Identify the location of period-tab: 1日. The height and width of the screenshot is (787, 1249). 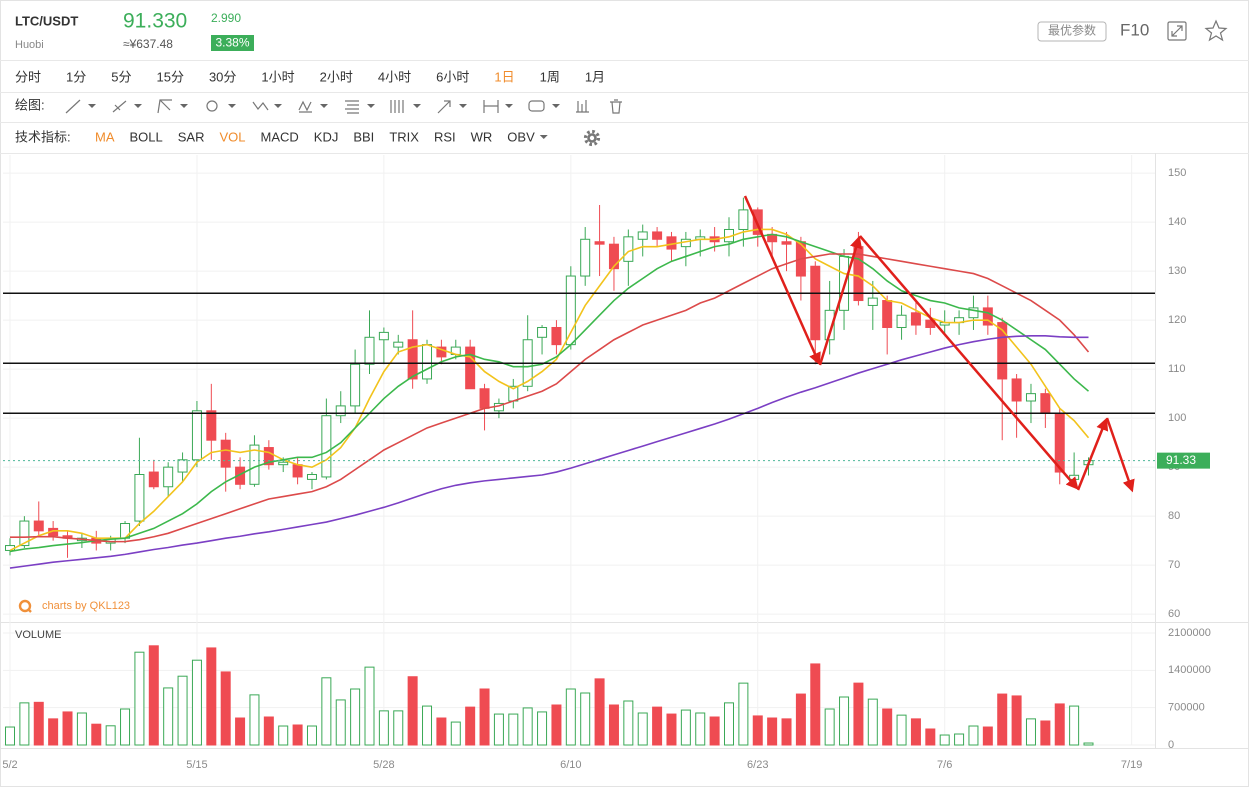
(504, 76).